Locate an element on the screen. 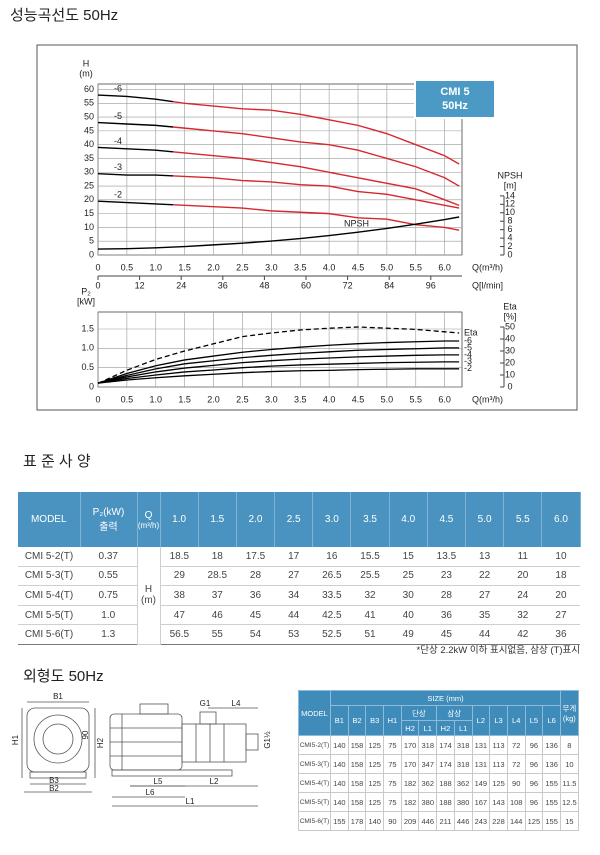  series-label: -6 is located at coordinates (468, 340).